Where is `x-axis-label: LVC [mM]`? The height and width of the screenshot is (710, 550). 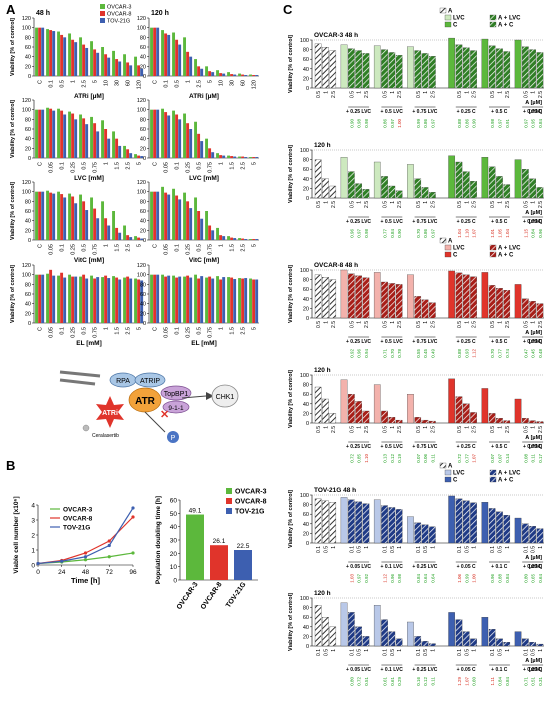 x-axis-label: LVC [mM] is located at coordinates (204, 178).